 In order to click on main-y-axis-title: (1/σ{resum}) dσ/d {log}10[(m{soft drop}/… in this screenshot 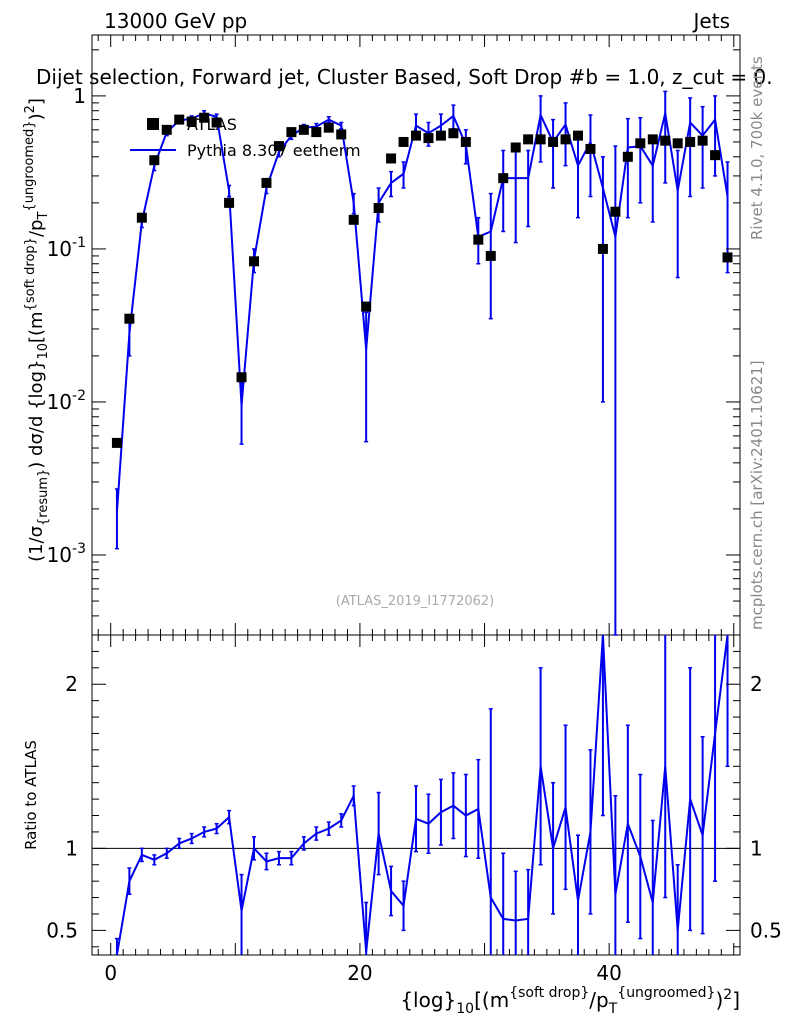, I will do `click(36, 330)`.